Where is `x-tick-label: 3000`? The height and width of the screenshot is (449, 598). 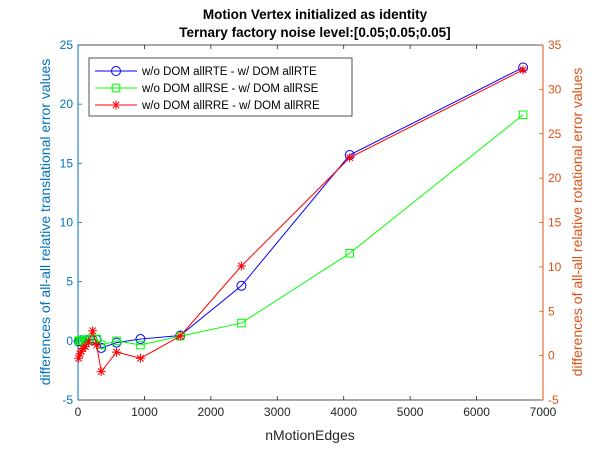
x-tick-label: 3000 is located at coordinates (277, 412).